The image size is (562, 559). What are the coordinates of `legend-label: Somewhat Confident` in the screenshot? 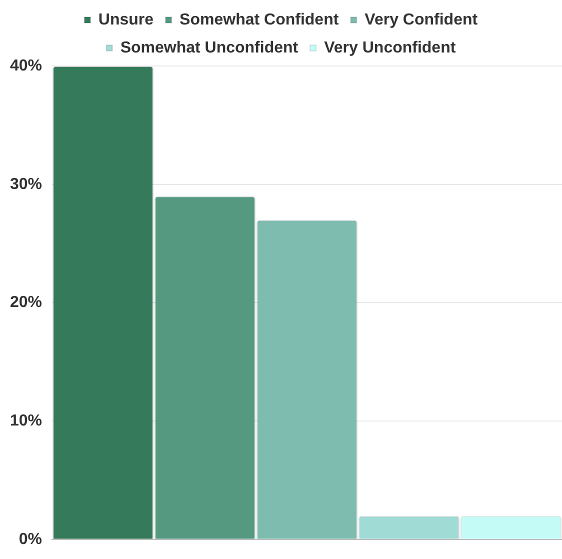 It's located at (260, 19).